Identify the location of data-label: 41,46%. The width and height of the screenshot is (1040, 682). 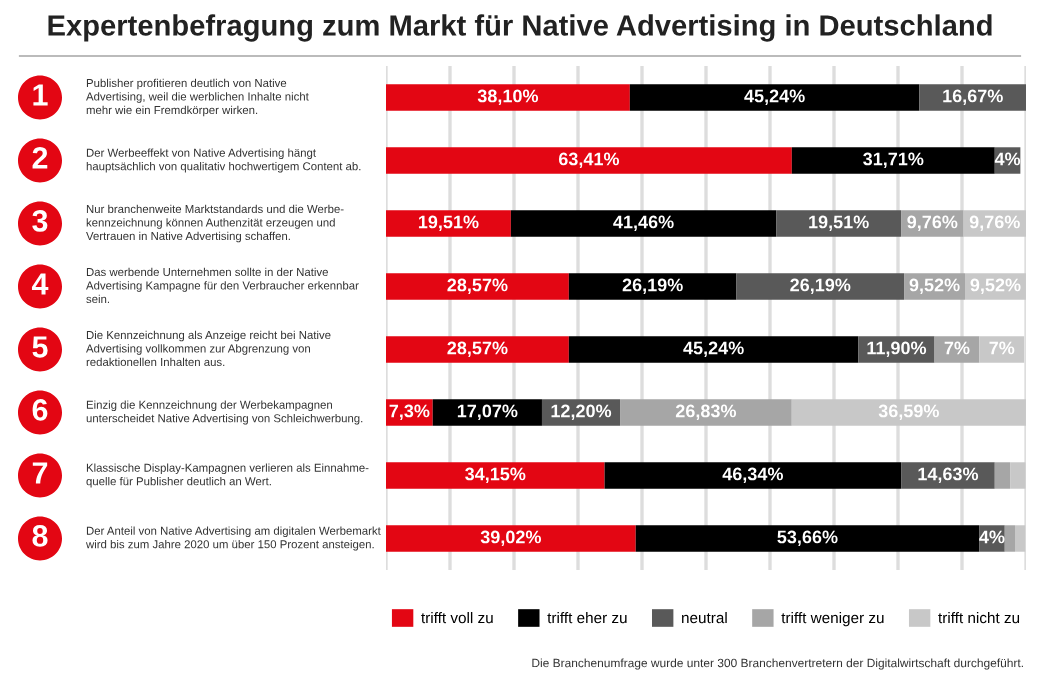
(643, 223).